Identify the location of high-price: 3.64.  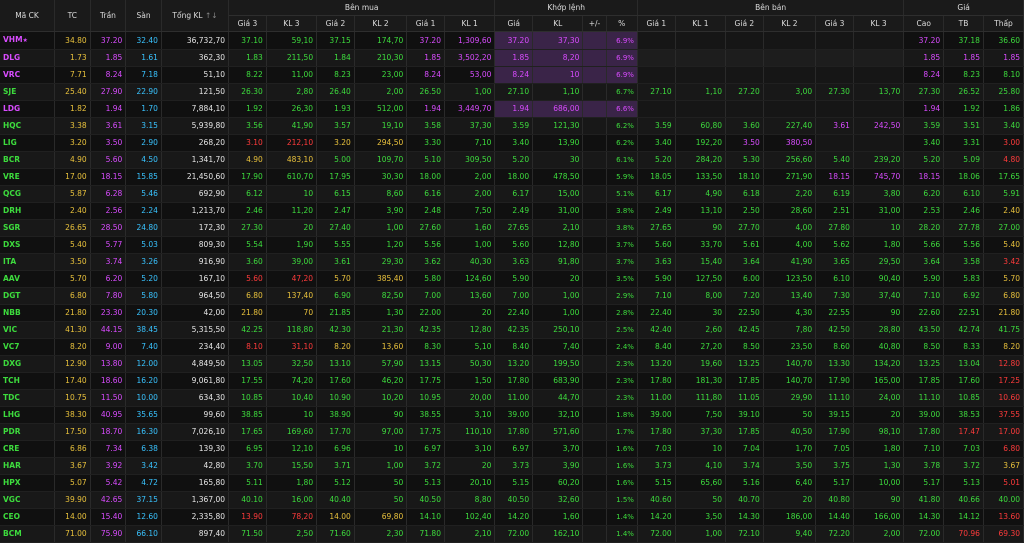
(924, 262).